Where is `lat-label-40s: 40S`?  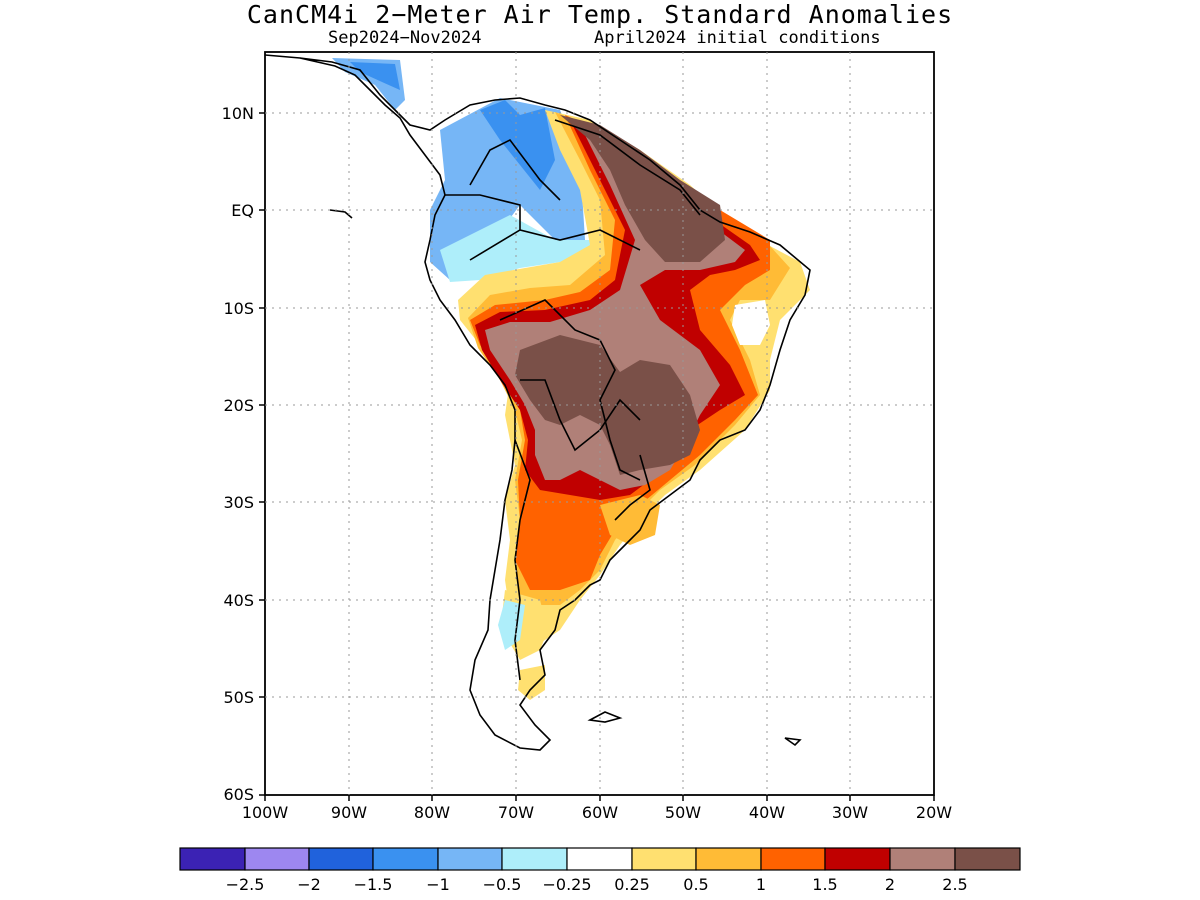
lat-label-40s: 40S is located at coordinates (238, 600).